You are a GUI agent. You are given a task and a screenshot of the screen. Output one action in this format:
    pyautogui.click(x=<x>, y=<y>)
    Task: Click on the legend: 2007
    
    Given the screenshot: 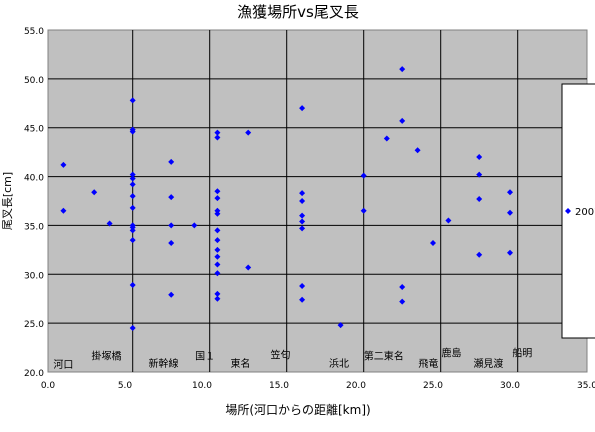 What is the action you would take?
    pyautogui.click(x=578, y=211)
    